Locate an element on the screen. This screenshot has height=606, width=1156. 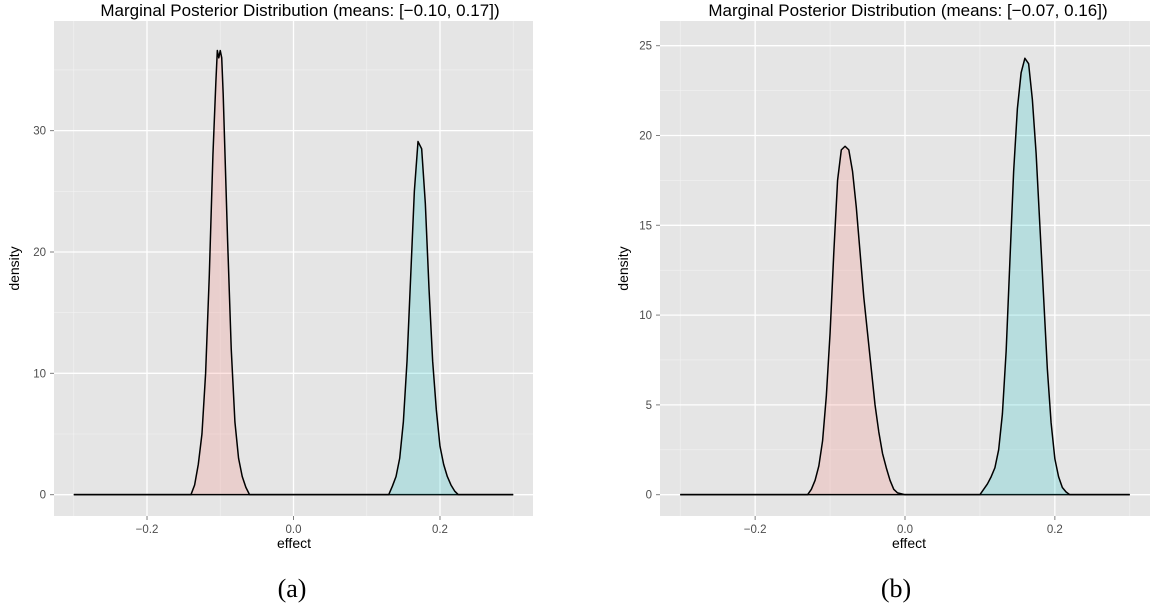
panel-caption: (b) is located at coordinates (896, 588).